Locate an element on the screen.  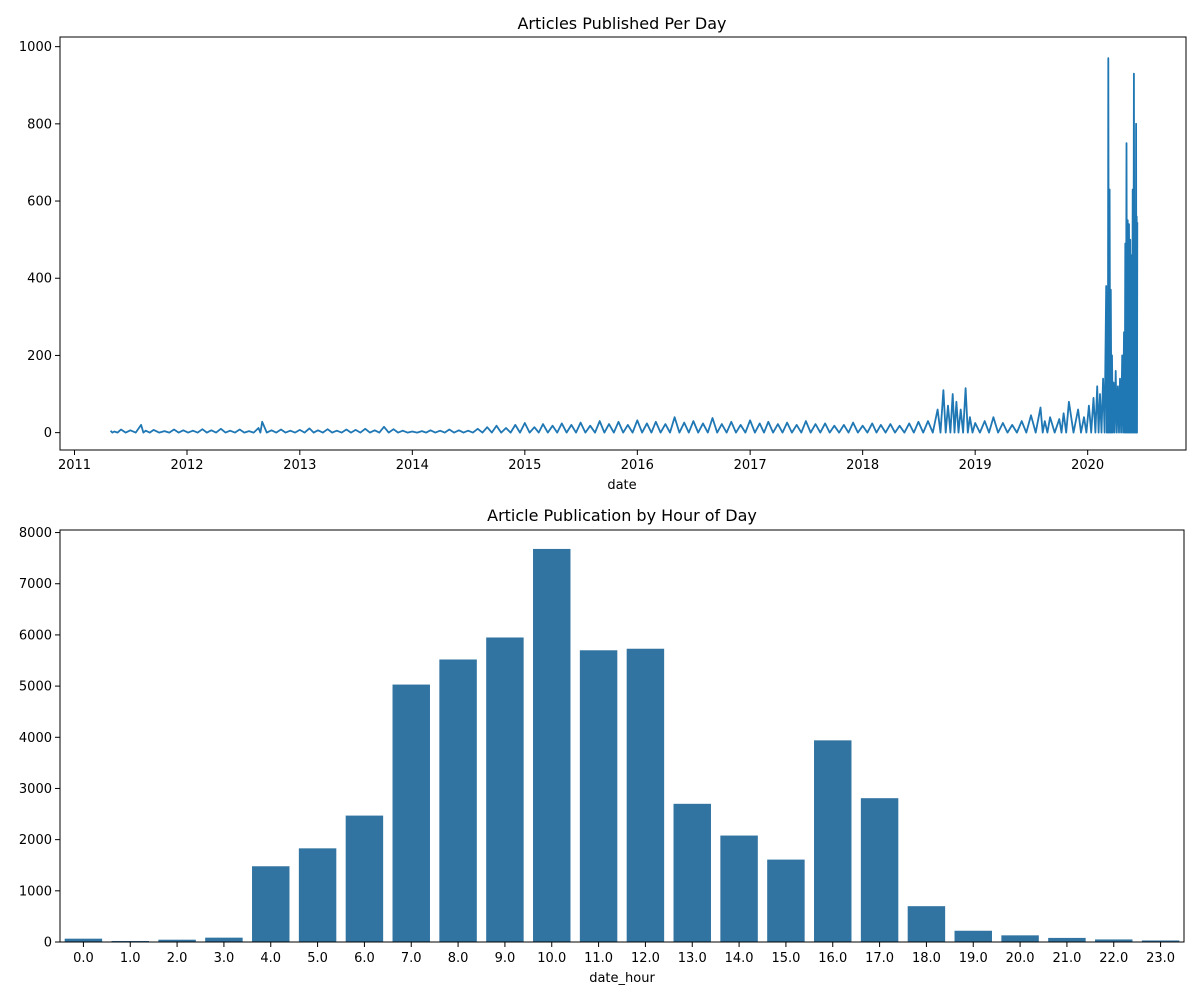
bar-y-tick-label: 2000 is located at coordinates (35, 840).